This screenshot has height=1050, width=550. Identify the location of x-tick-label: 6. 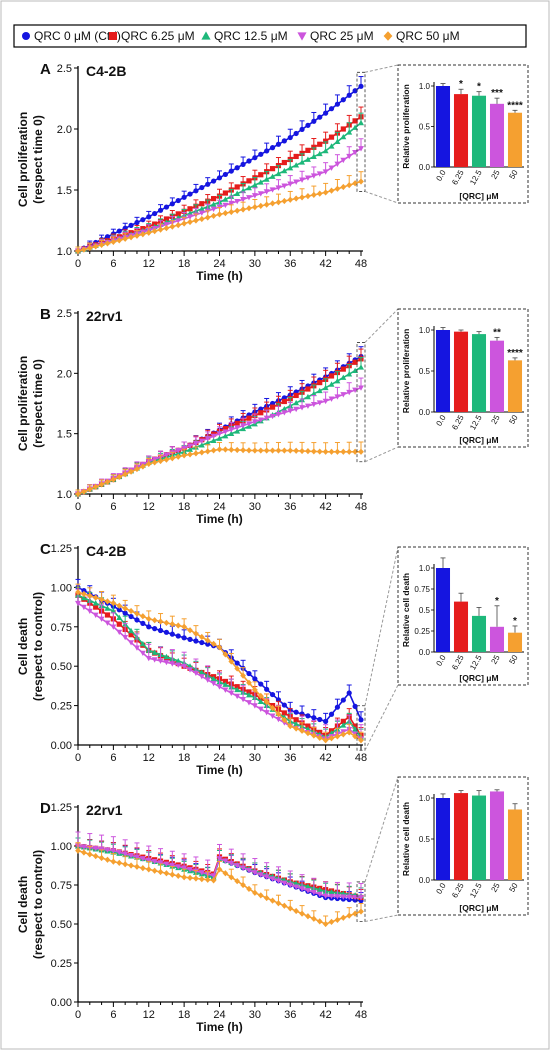
(113, 1015).